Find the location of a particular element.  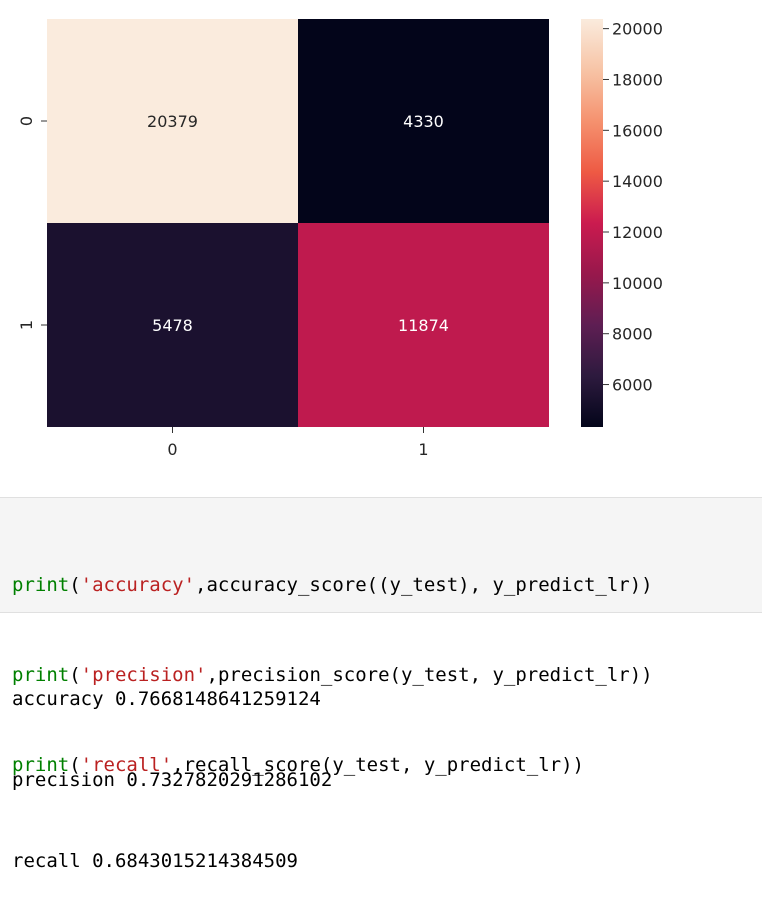

cell-value-label: 5478 is located at coordinates (172, 325).